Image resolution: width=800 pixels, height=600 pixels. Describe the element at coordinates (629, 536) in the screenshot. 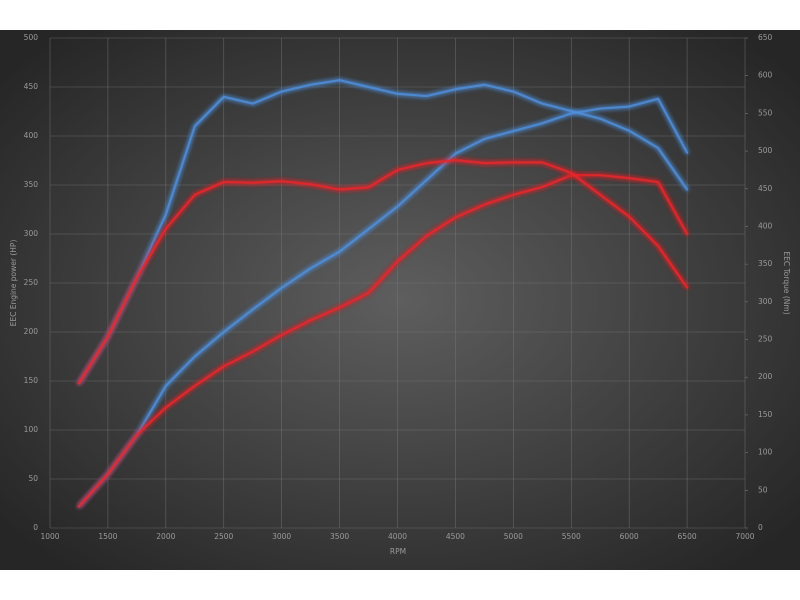

I see `x-tick-label: 6000` at that location.